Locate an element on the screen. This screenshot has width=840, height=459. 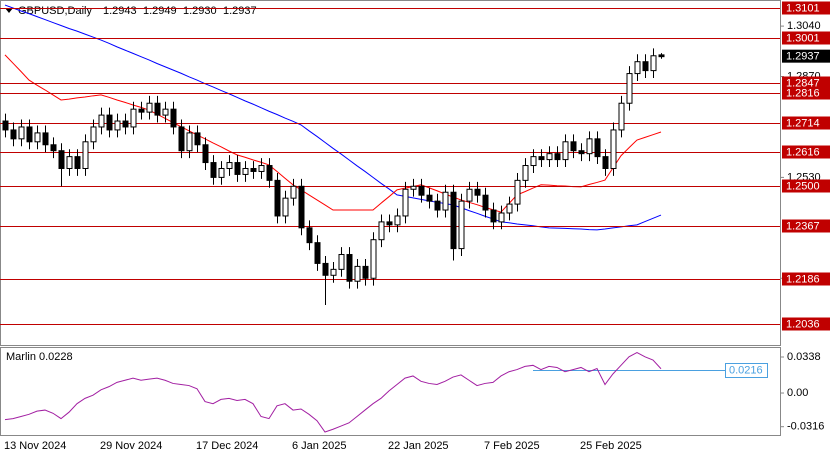
current-price-box is located at coordinates (806, 56).